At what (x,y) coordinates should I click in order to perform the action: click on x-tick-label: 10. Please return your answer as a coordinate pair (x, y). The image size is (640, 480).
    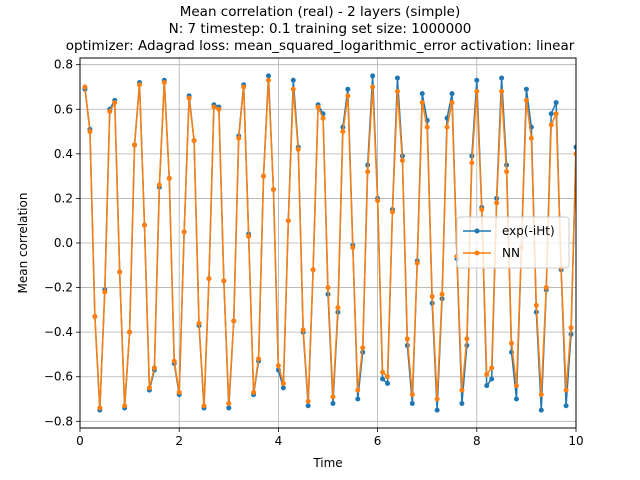
    Looking at the image, I should click on (575, 441).